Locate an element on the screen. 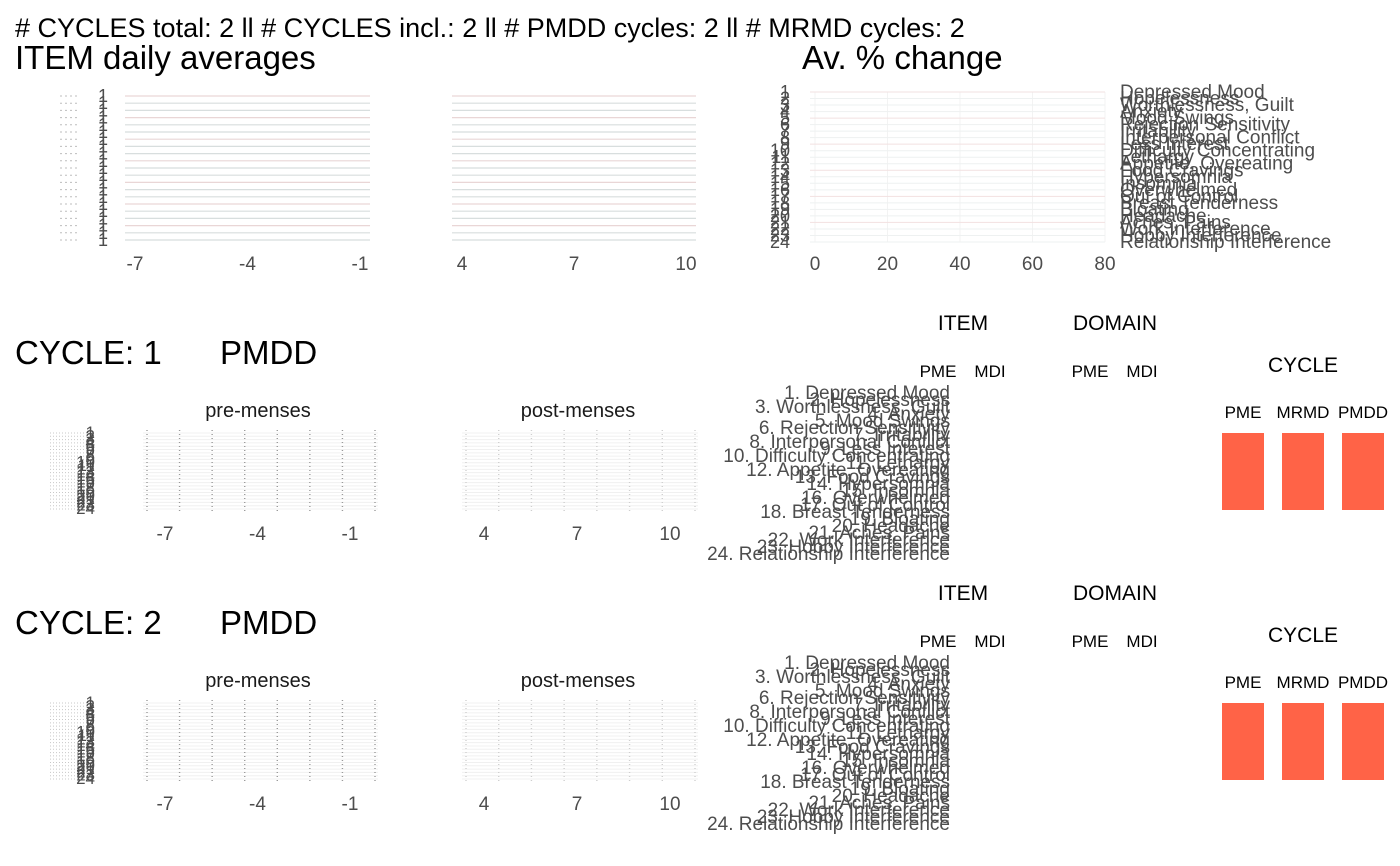 This screenshot has width=1400, height=866. heatmap-y-tick-label: 24 is located at coordinates (85, 778).